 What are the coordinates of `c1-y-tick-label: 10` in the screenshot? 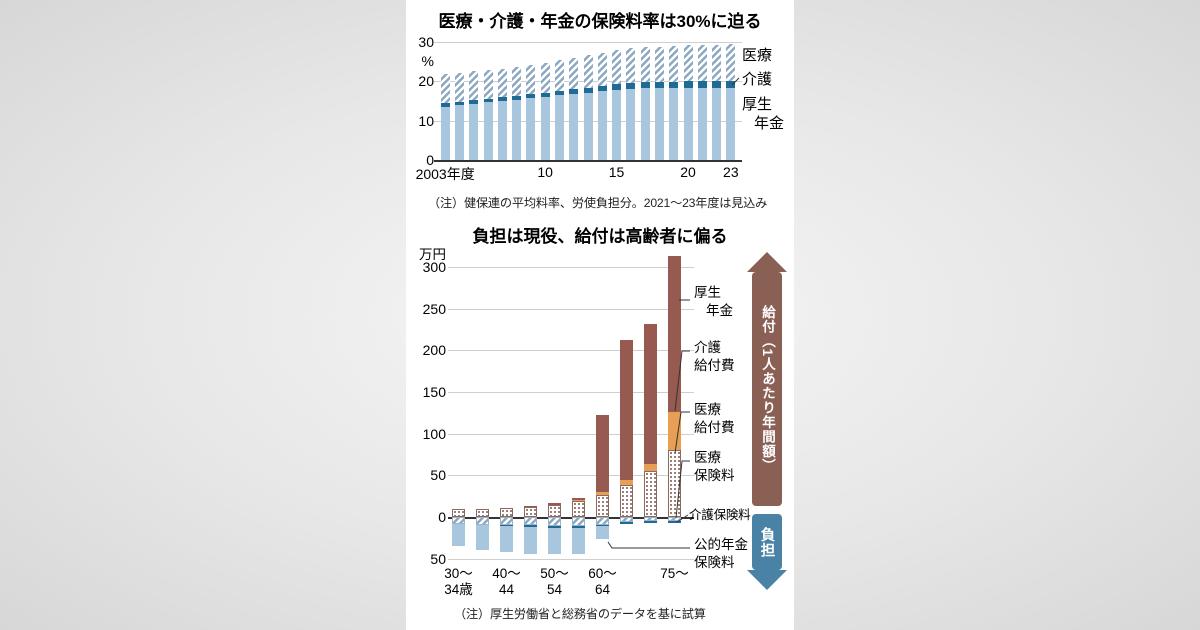 It's located at (426, 120).